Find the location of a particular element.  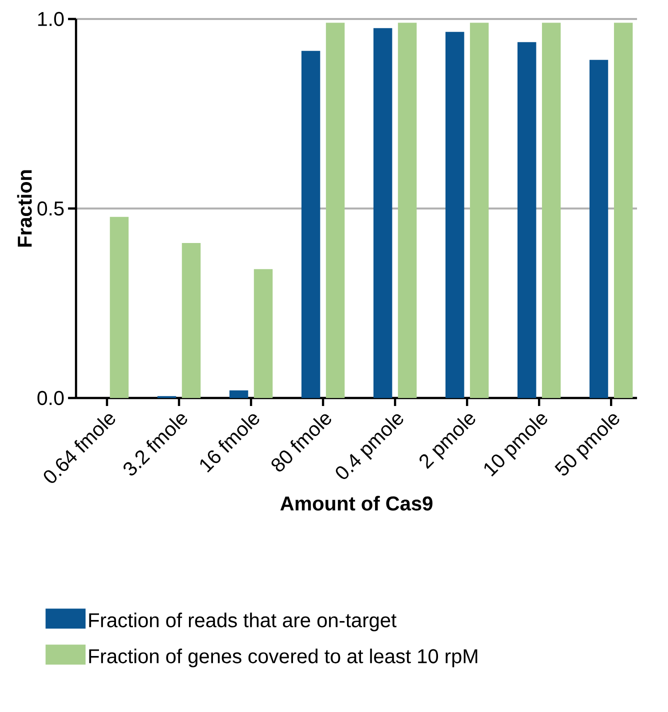

y-tick-label: 0.5 is located at coordinates (50, 208).